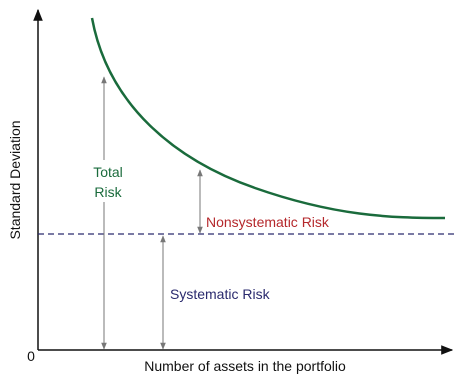 The height and width of the screenshot is (376, 474). What do you see at coordinates (245, 366) in the screenshot?
I see `x-axis-label: Number of assets in the portfolio` at bounding box center [245, 366].